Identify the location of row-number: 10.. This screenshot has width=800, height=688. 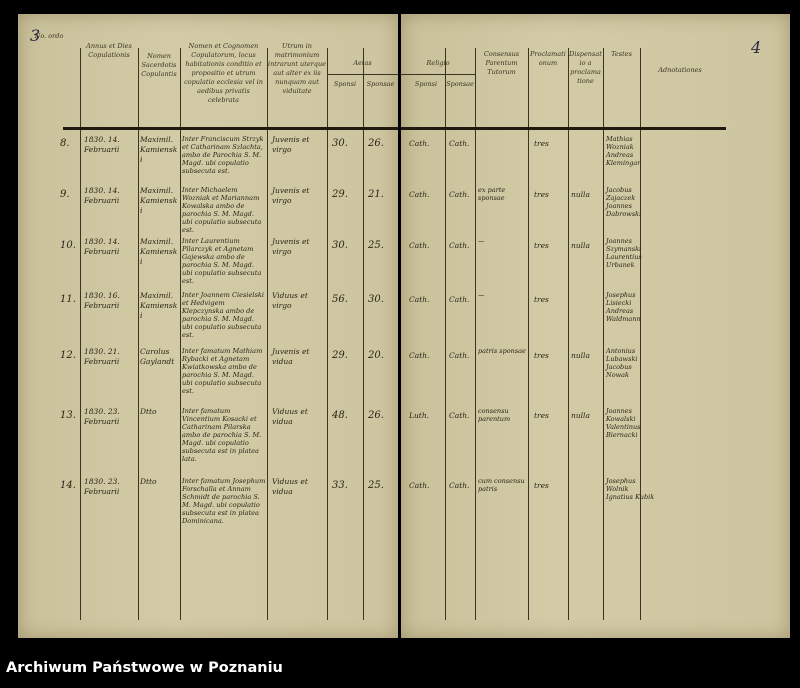
(68, 245).